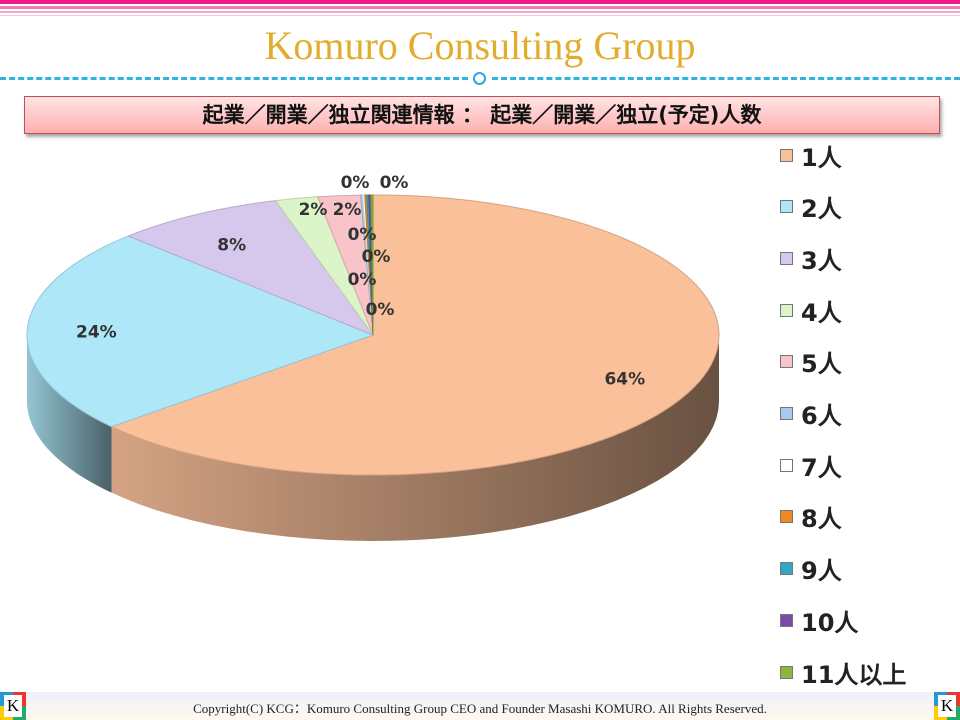  Describe the element at coordinates (482, 115) in the screenshot. I see `slide-subtitle: 起業／開業／独立関連情報 ： 起業／開業／独立(予定)人数` at that location.